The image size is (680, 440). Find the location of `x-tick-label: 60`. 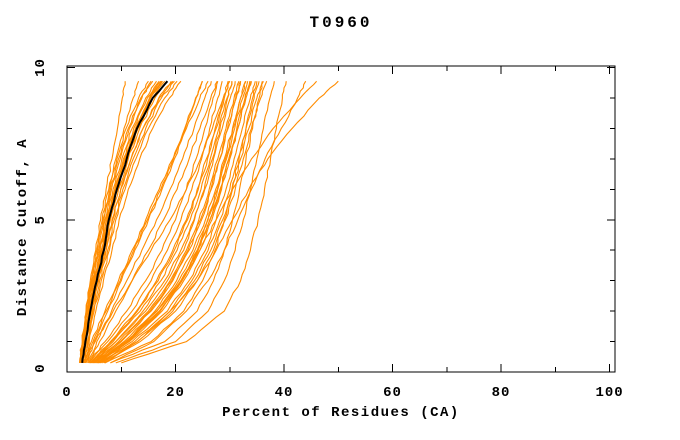

x-tick-label: 60 is located at coordinates (392, 393).